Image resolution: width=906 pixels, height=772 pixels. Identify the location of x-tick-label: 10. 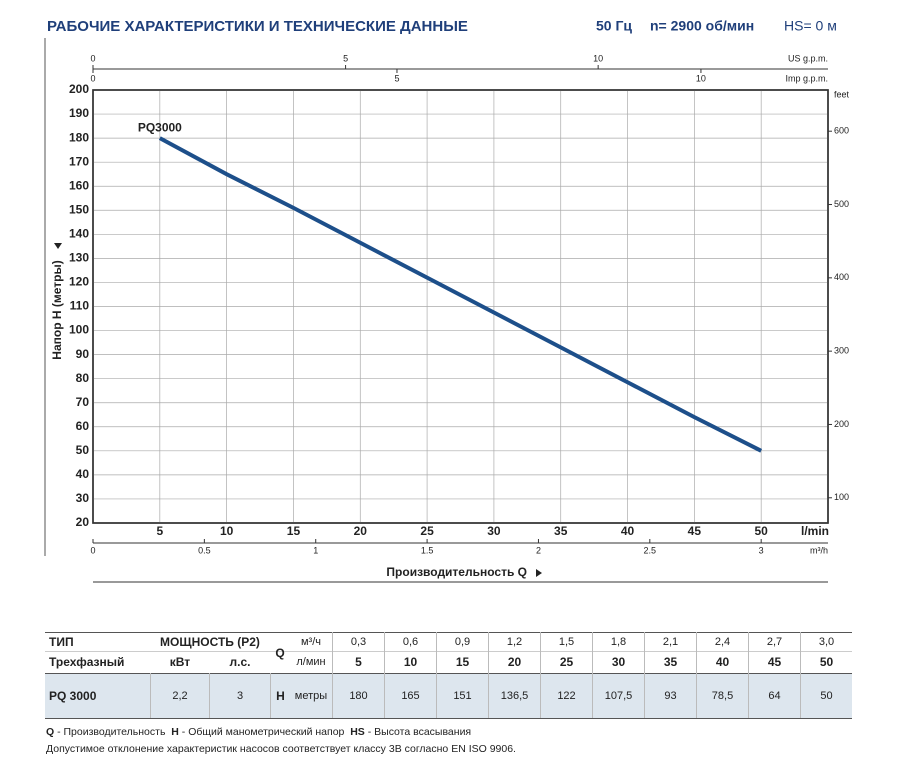
(227, 531).